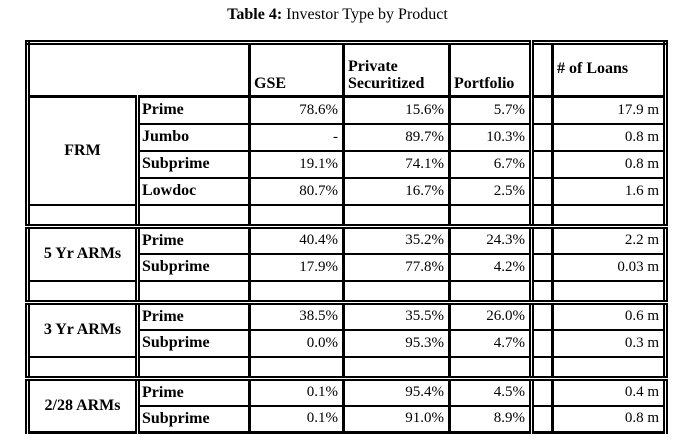 Image resolution: width=675 pixels, height=444 pixels. What do you see at coordinates (609, 392) in the screenshot?
I see `loans-value: 0.4 m` at bounding box center [609, 392].